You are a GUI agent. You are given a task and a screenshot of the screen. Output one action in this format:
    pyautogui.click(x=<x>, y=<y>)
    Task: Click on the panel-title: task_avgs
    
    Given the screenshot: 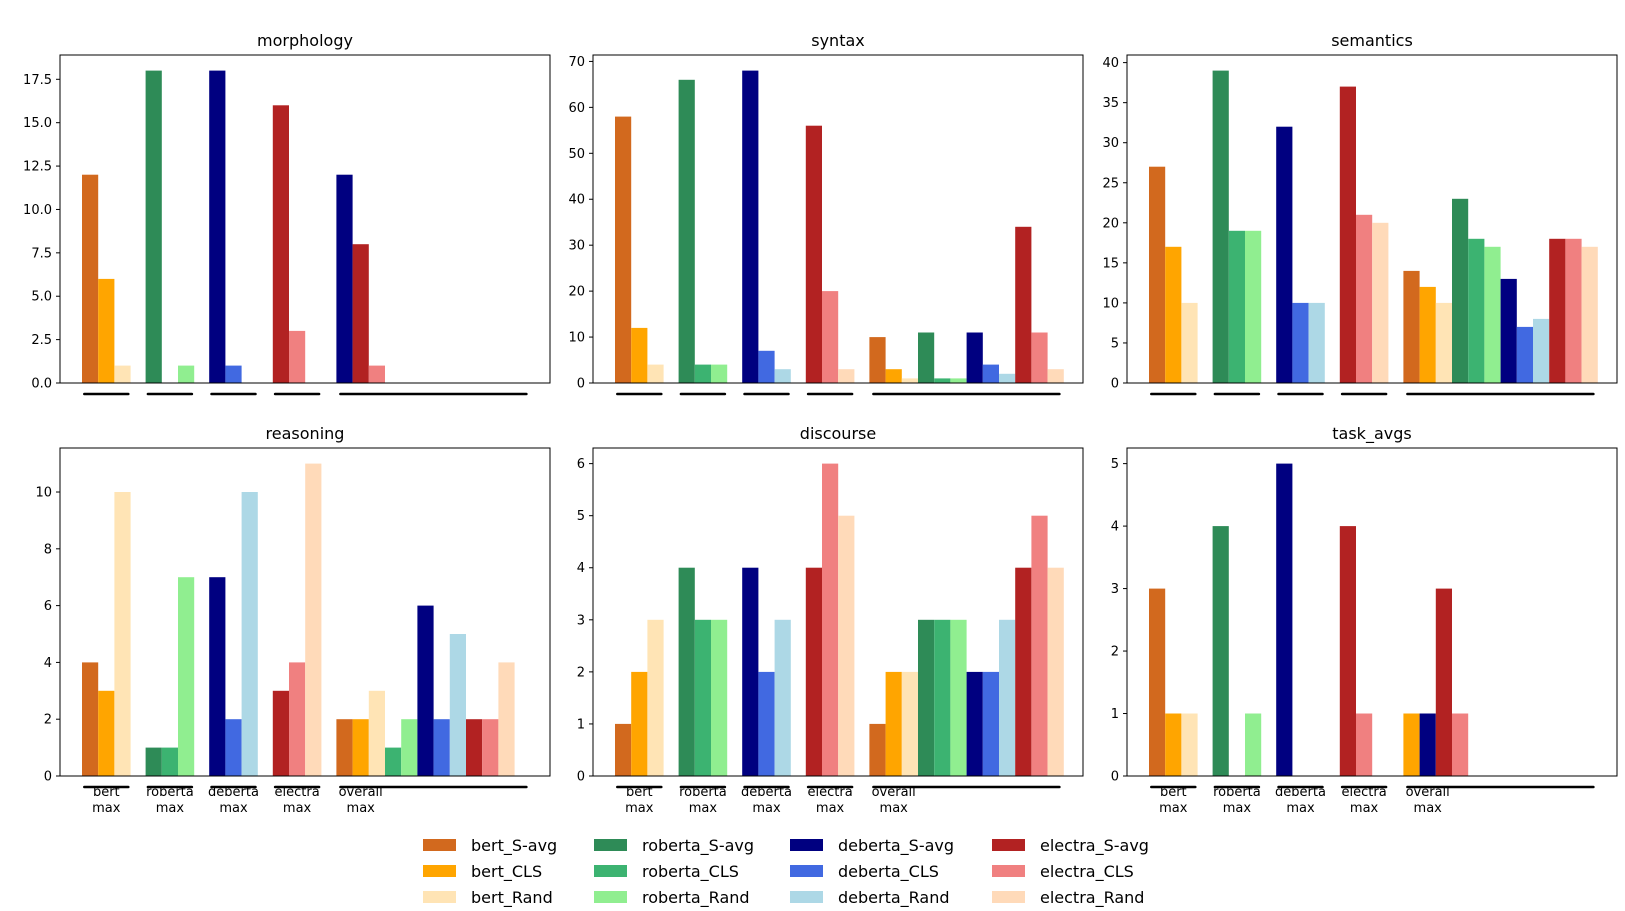 What is the action you would take?
    pyautogui.click(x=1371, y=434)
    